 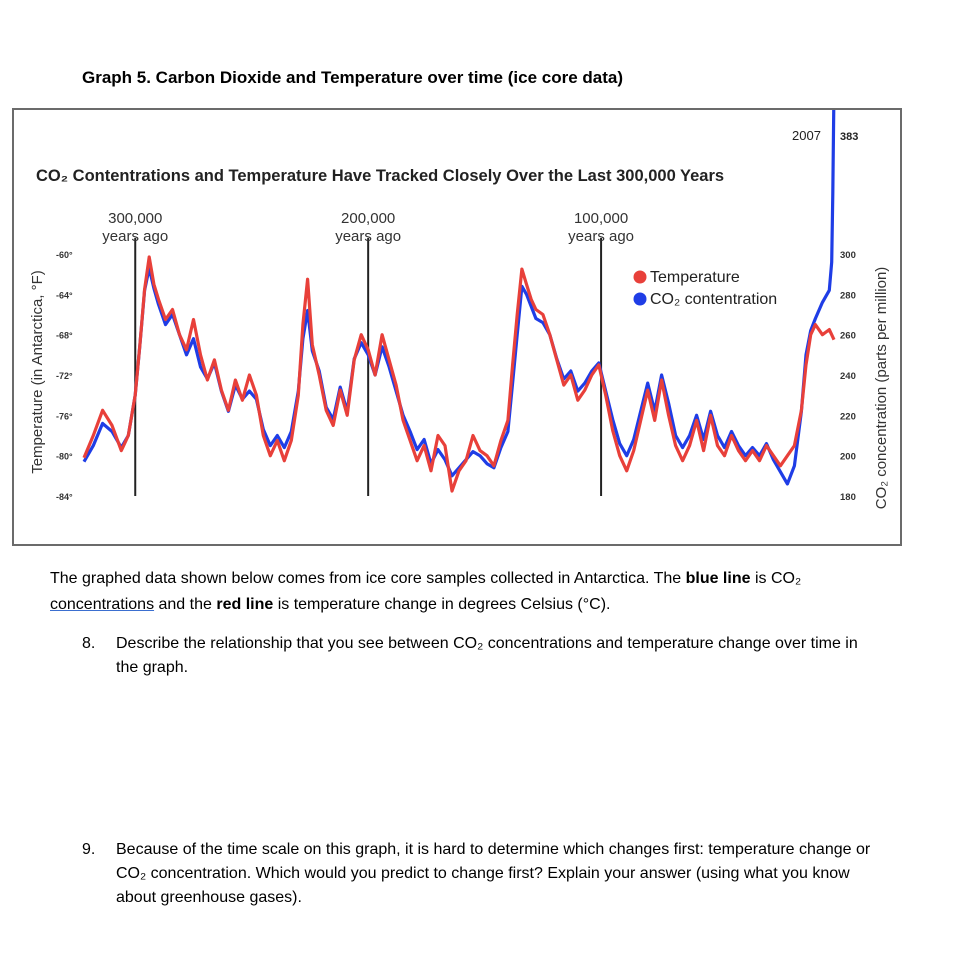 What do you see at coordinates (368, 218) in the screenshot?
I see `time-marker-label: 200,000` at bounding box center [368, 218].